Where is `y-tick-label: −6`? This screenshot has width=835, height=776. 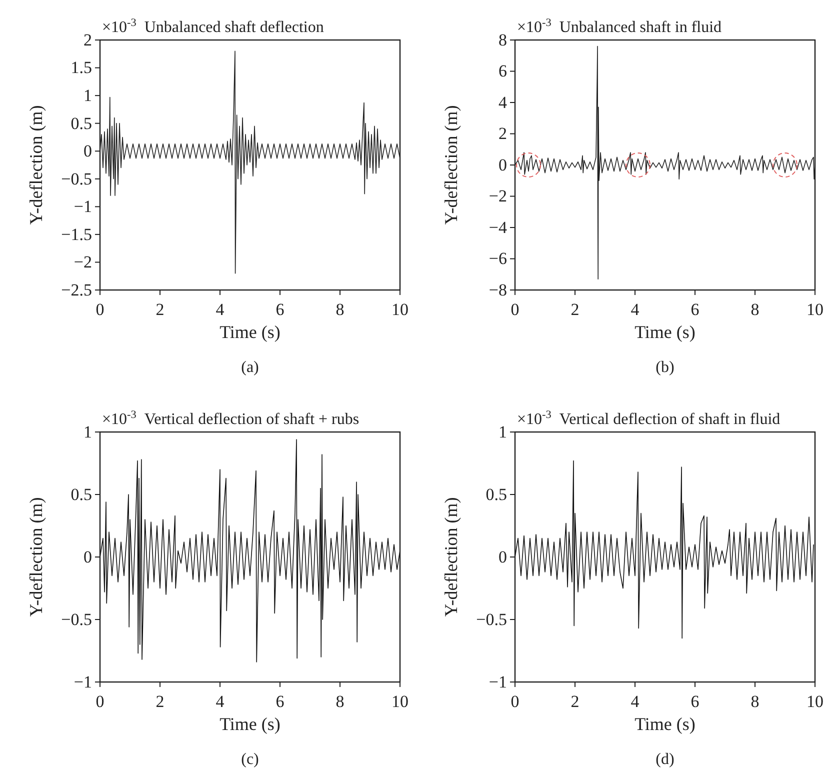 y-tick-label: −6 is located at coordinates (497, 258).